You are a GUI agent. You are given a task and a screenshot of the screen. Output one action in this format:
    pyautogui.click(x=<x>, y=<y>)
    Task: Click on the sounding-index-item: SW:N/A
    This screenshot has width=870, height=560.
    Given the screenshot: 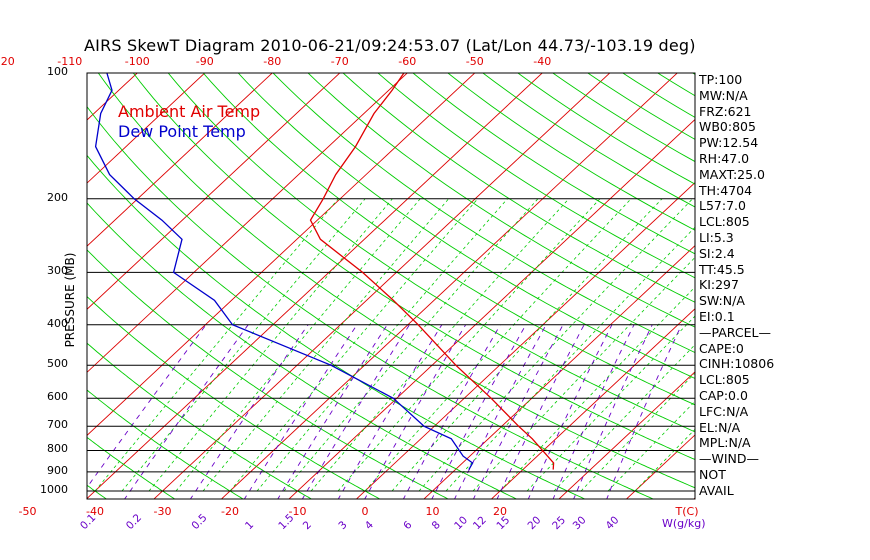 What is the action you would take?
    pyautogui.click(x=722, y=301)
    